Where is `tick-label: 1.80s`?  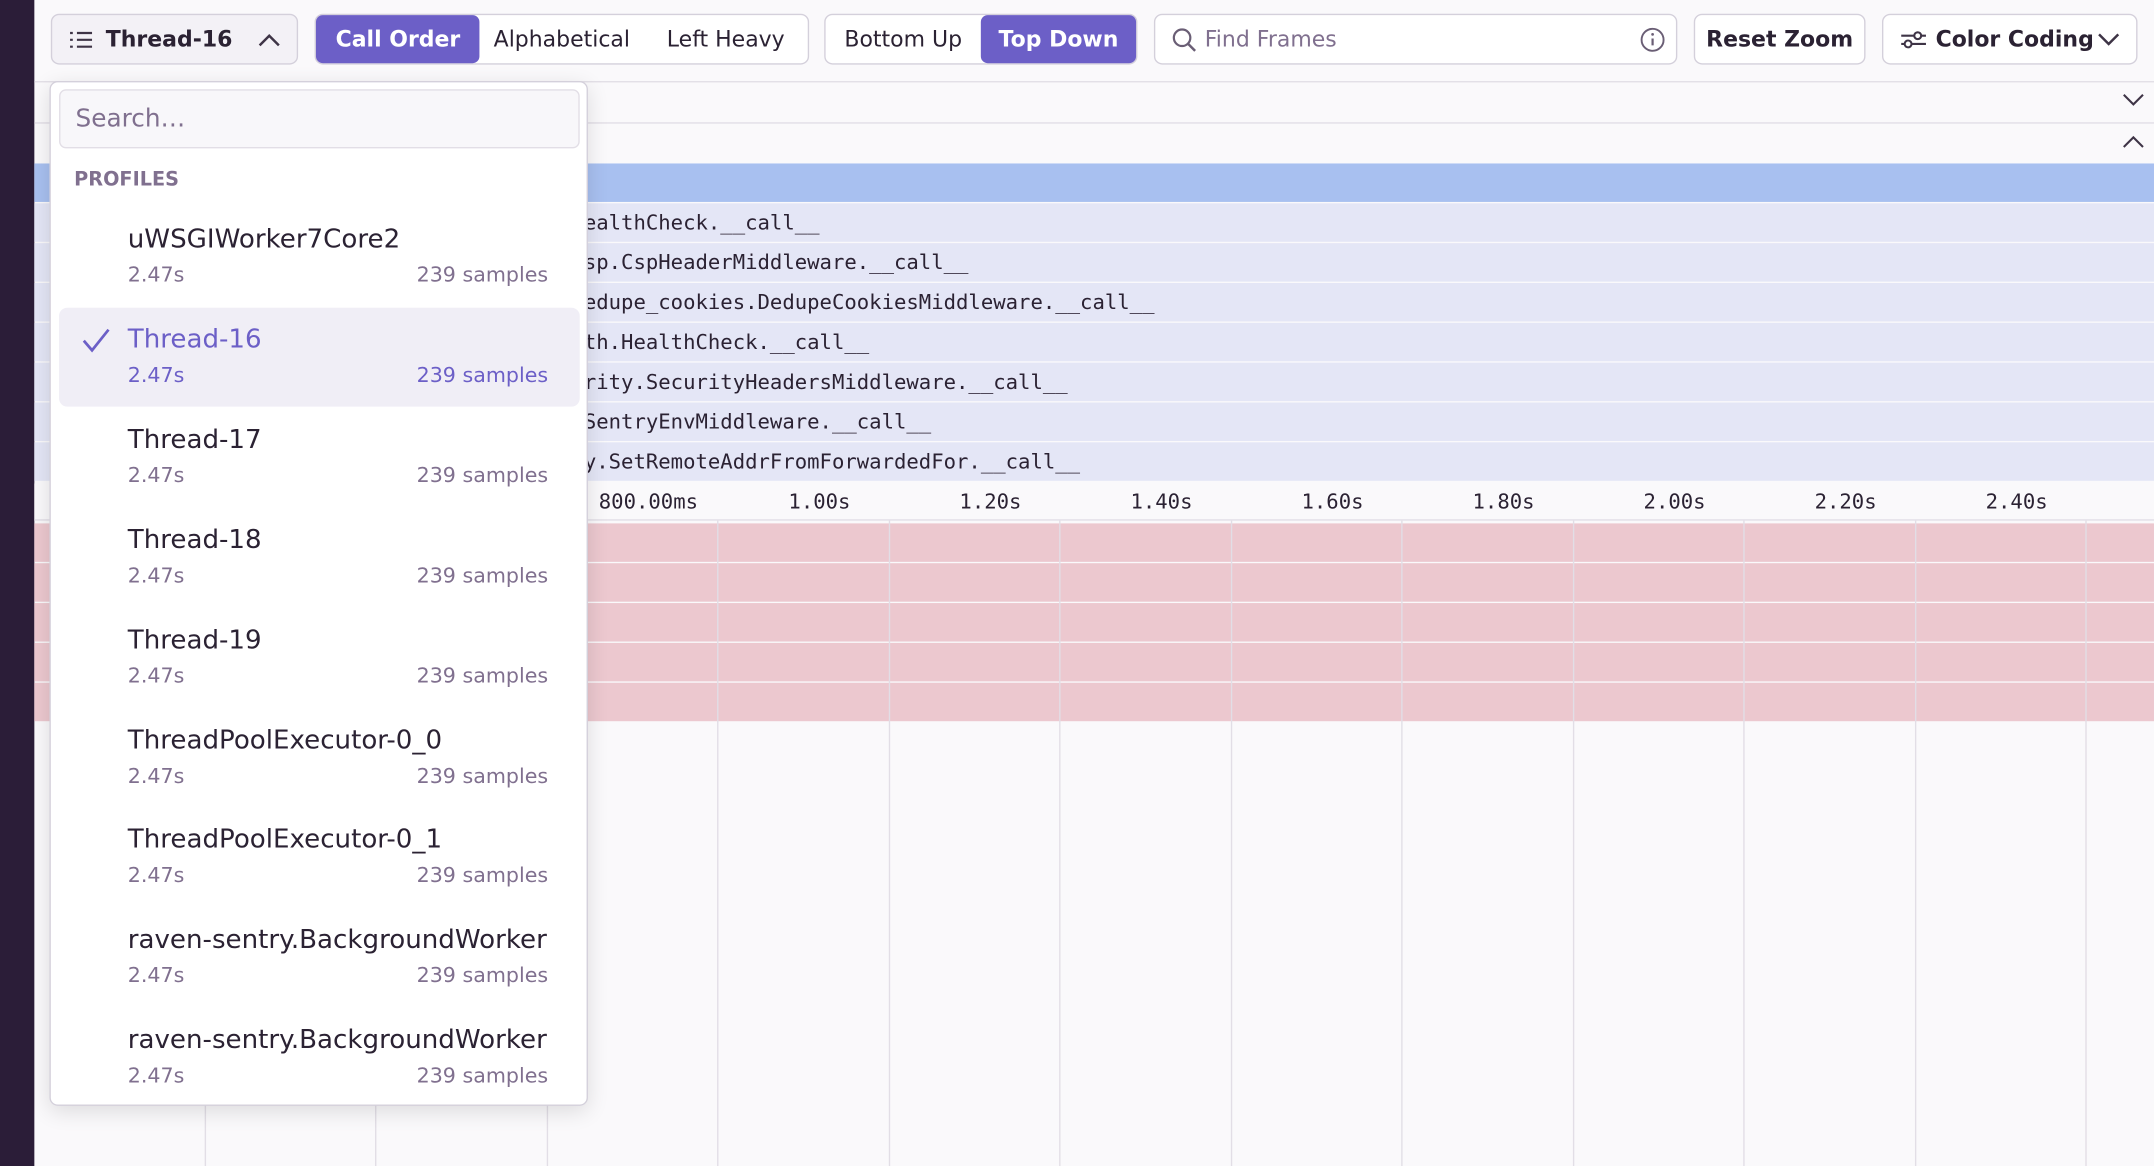
tick-label: 1.80s is located at coordinates (1503, 501).